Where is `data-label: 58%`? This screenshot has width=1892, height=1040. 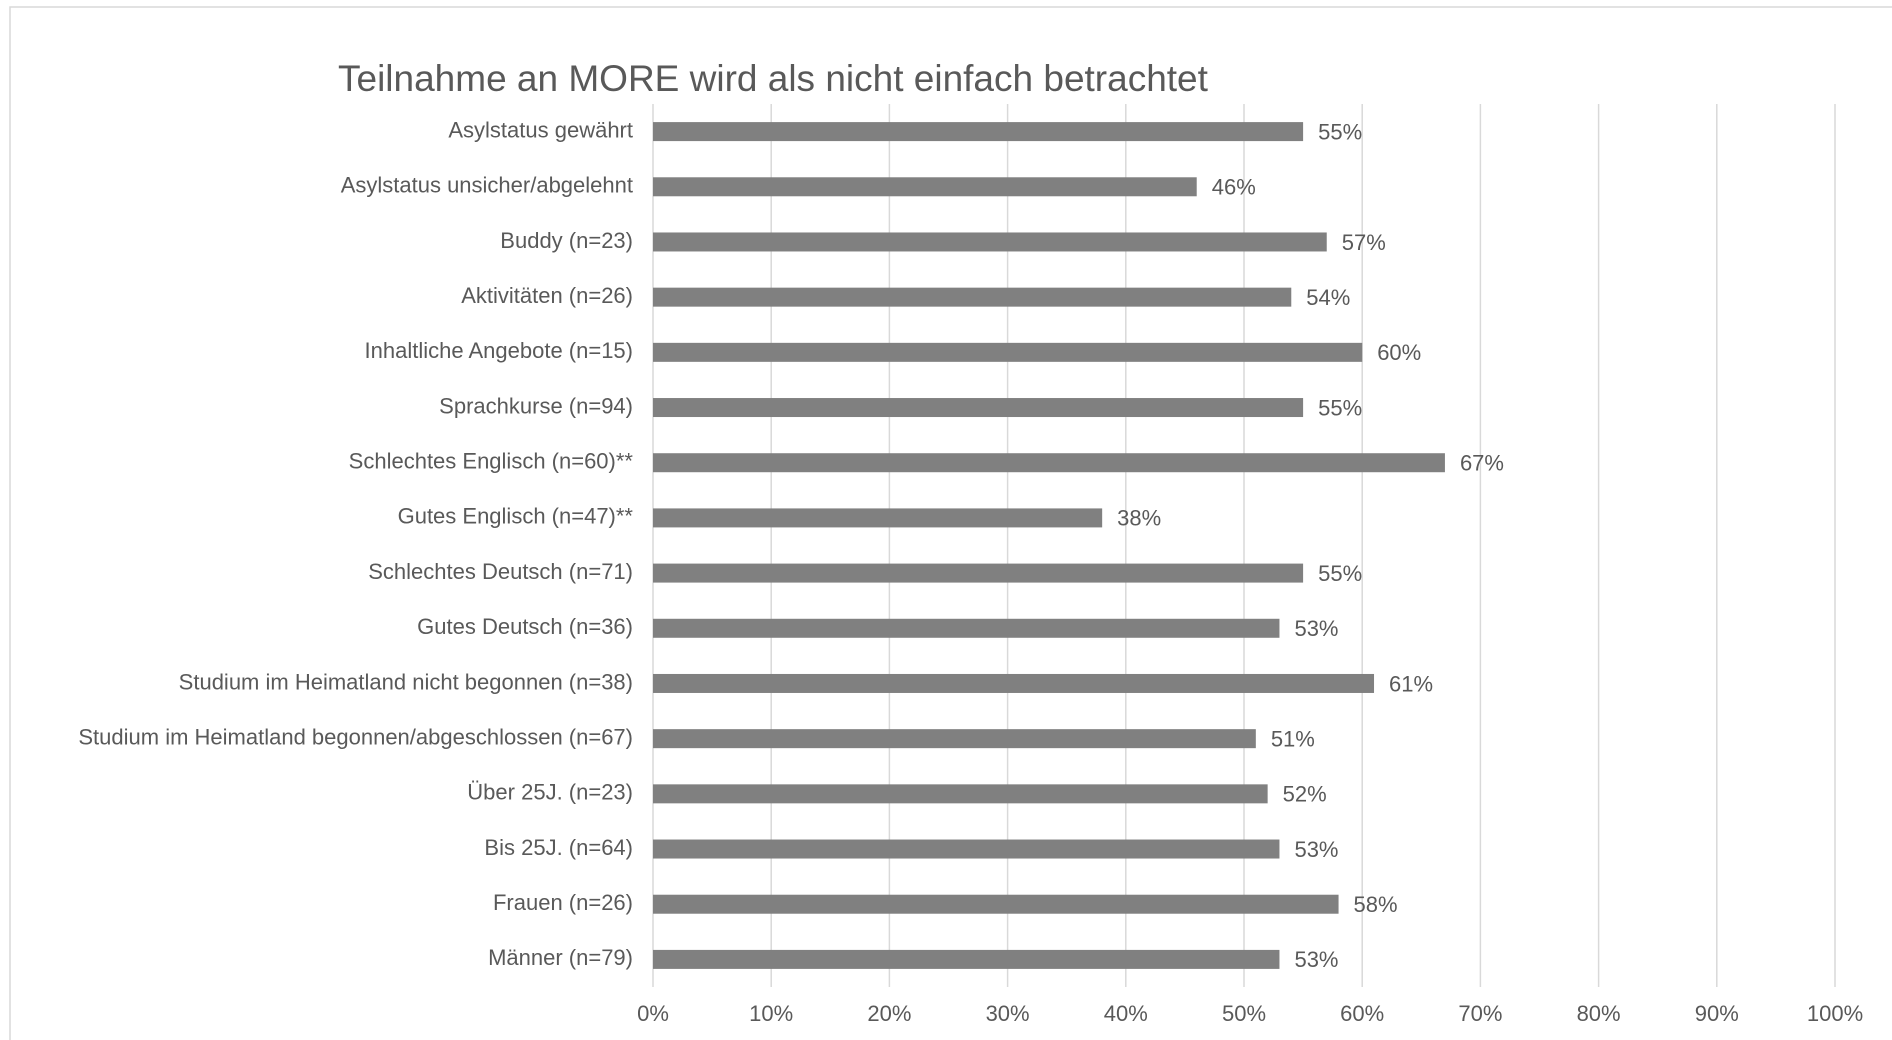 data-label: 58% is located at coordinates (1376, 904).